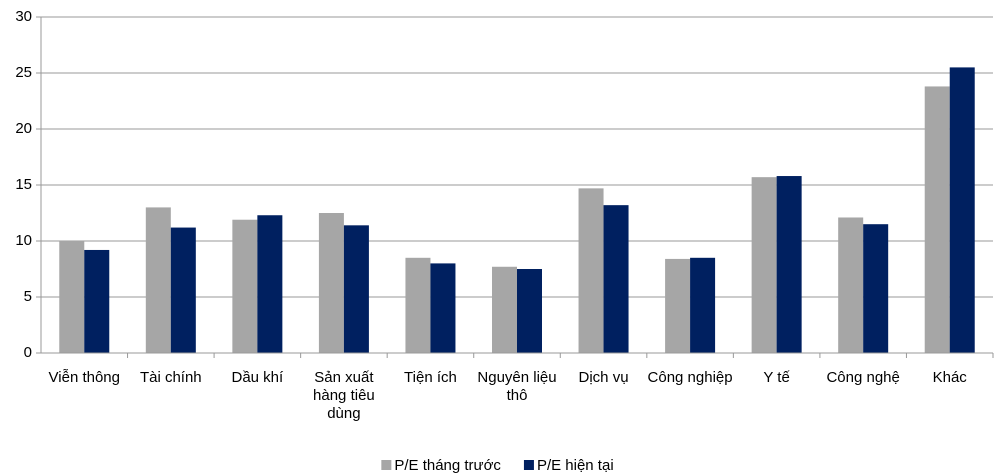 The height and width of the screenshot is (475, 996). I want to click on legend-label: P/E hiện tại, so click(575, 465).